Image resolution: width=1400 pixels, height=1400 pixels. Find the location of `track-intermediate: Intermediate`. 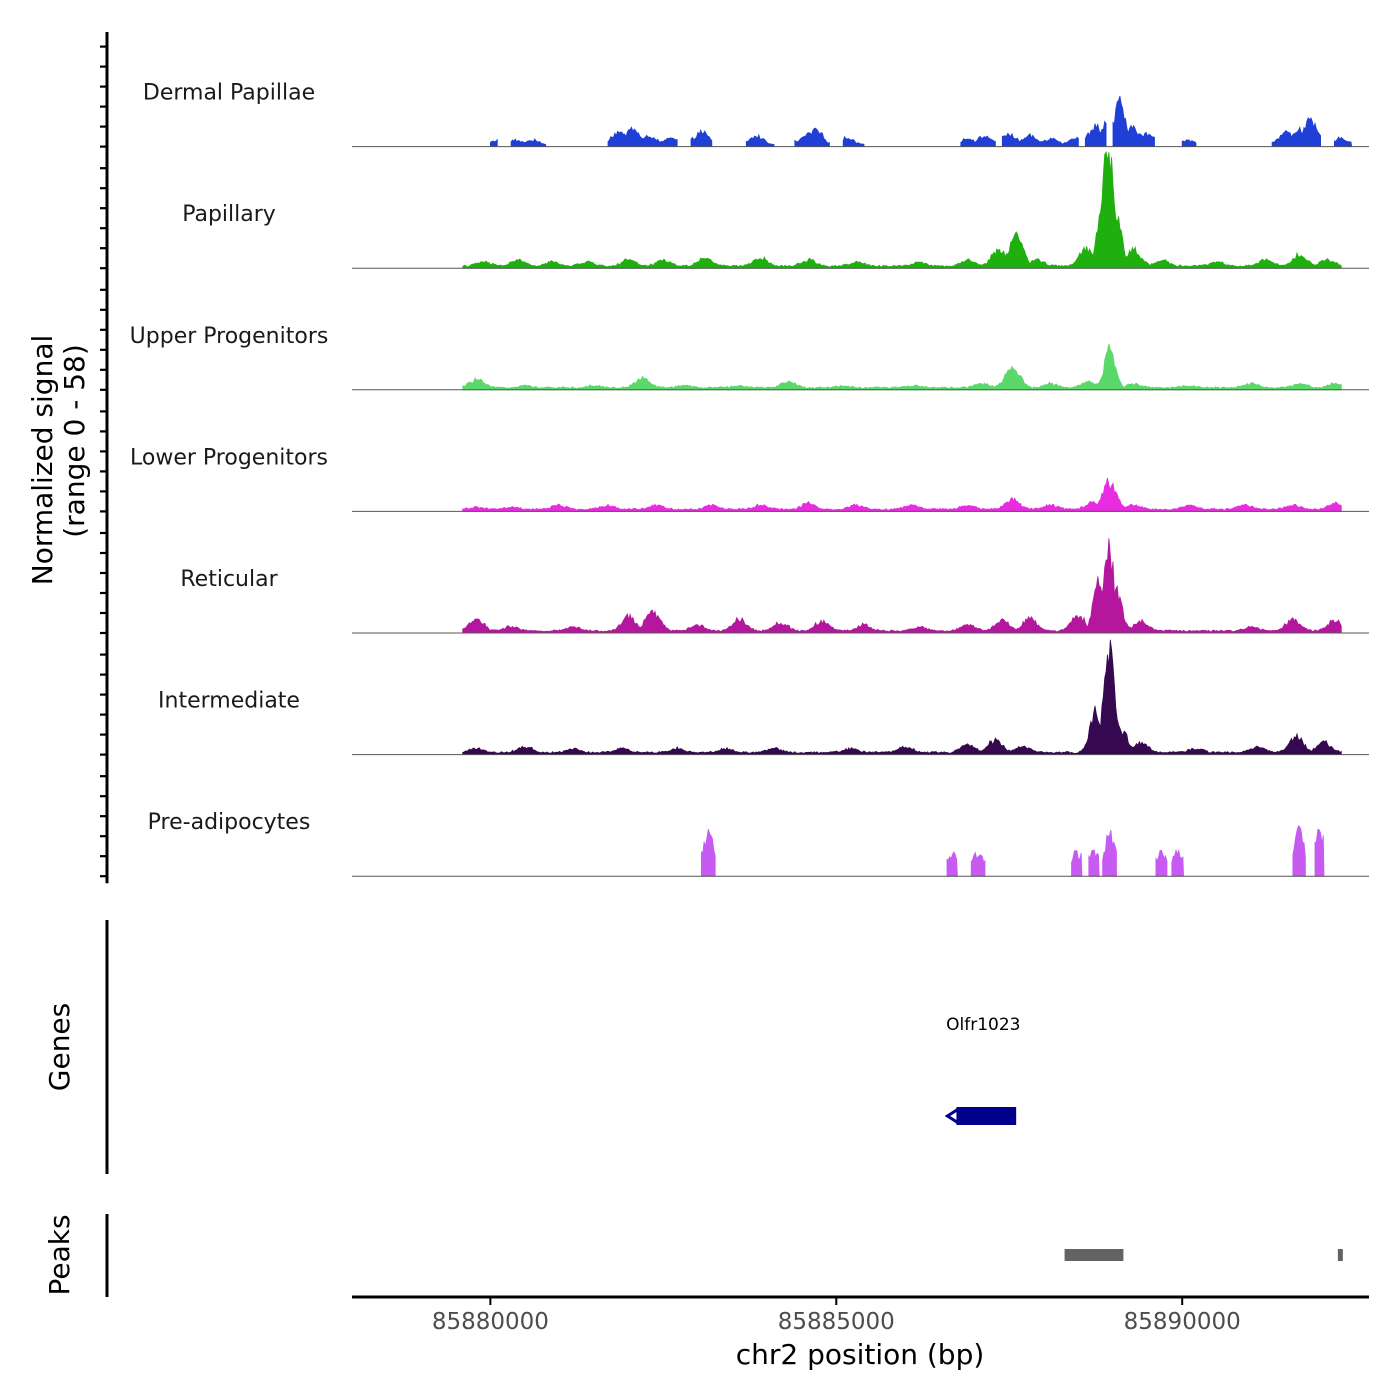

track-intermediate: Intermediate is located at coordinates (763, 697).